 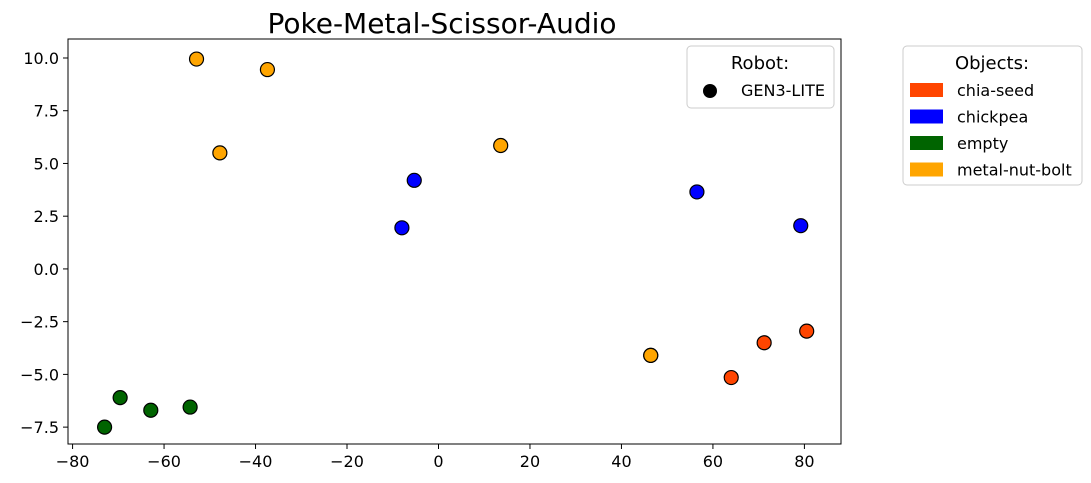 What do you see at coordinates (39, 322) in the screenshot?
I see `y-tick-label: −2.5` at bounding box center [39, 322].